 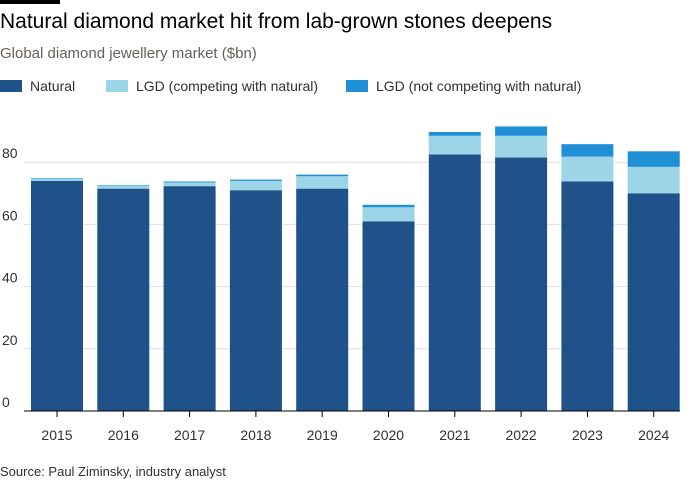 I want to click on y-tick-label-0: 0, so click(x=6, y=402).